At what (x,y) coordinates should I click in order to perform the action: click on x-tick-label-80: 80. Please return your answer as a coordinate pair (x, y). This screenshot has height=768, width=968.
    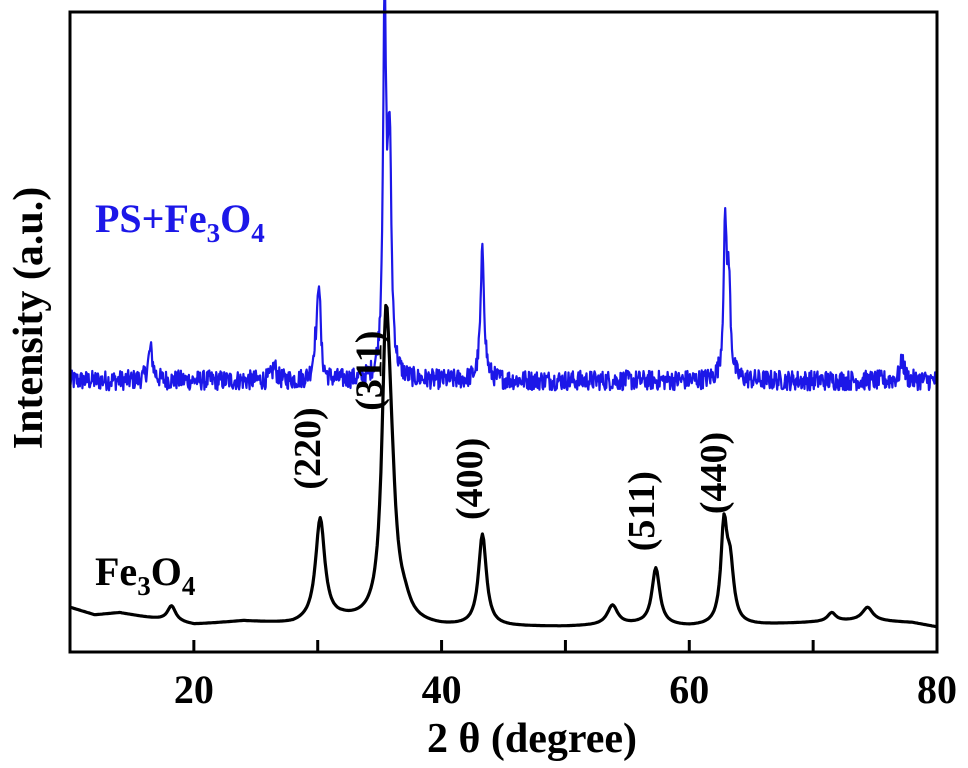
    Looking at the image, I should click on (937, 689).